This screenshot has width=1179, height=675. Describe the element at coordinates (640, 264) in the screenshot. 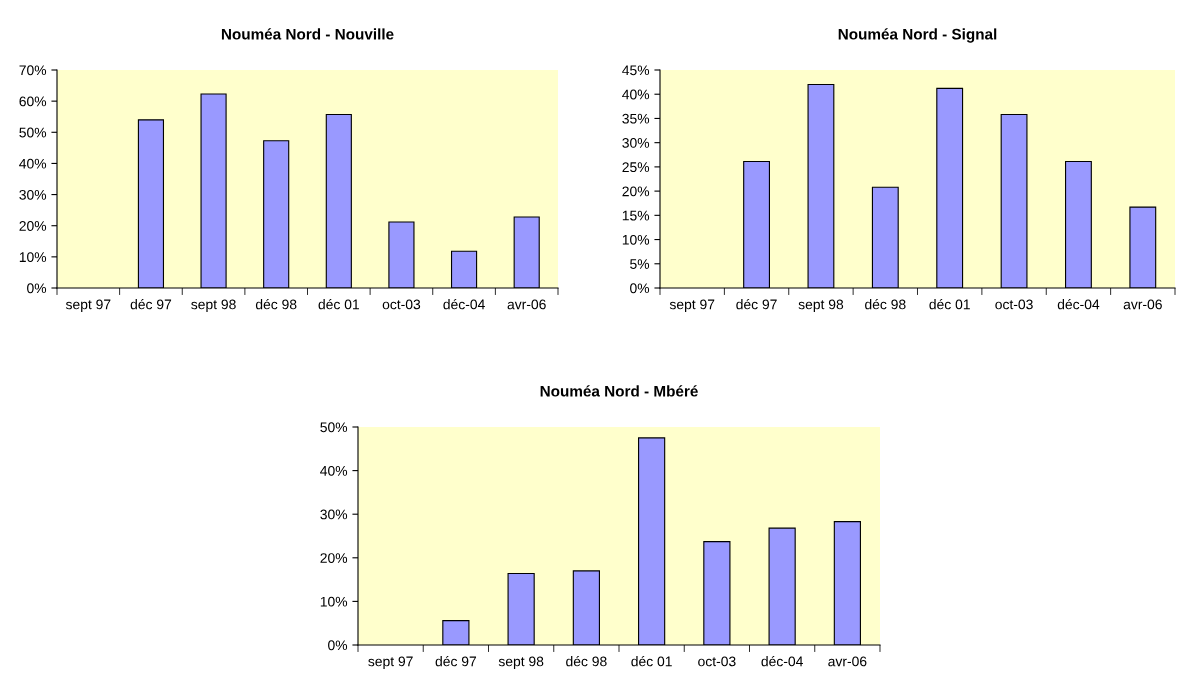

I see `y-tick-label: 5%` at that location.